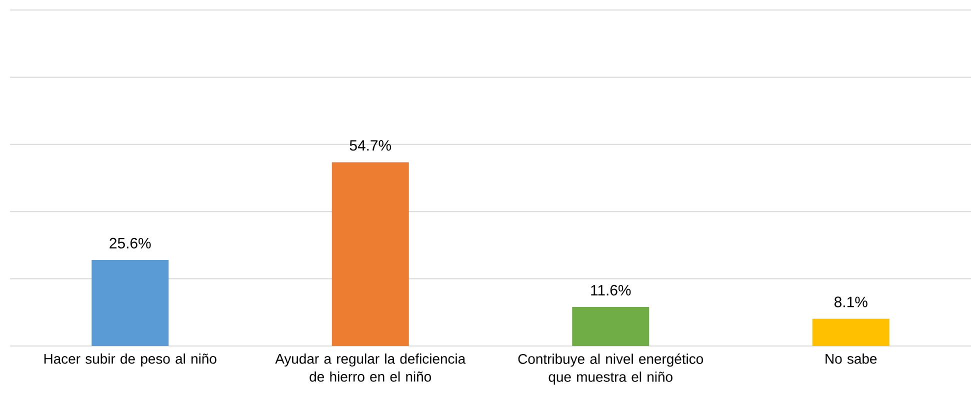  What do you see at coordinates (851, 359) in the screenshot?
I see `x-tick-label: No sabe` at bounding box center [851, 359].